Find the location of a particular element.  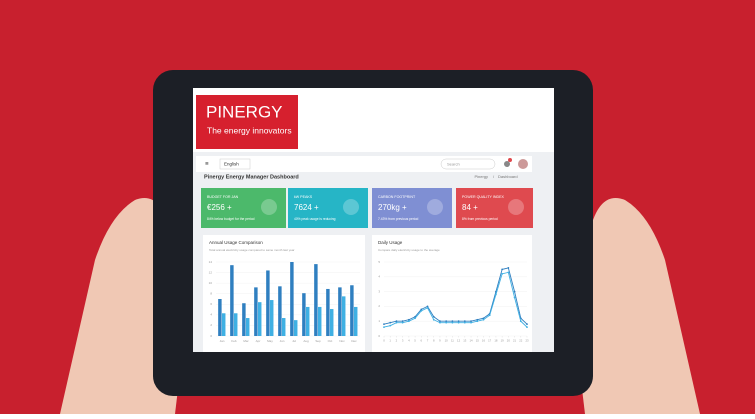

breadcrumb: Pinergy is located at coordinates (481, 176).